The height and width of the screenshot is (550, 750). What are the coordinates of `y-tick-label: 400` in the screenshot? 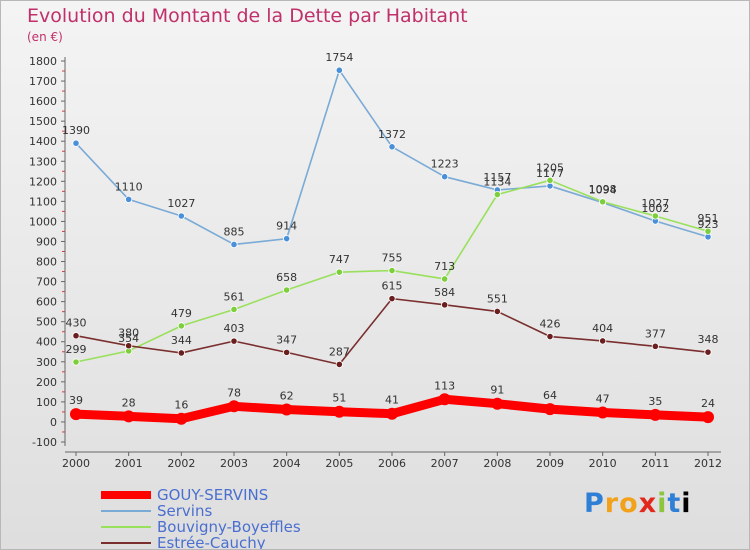 It's located at (46, 342).